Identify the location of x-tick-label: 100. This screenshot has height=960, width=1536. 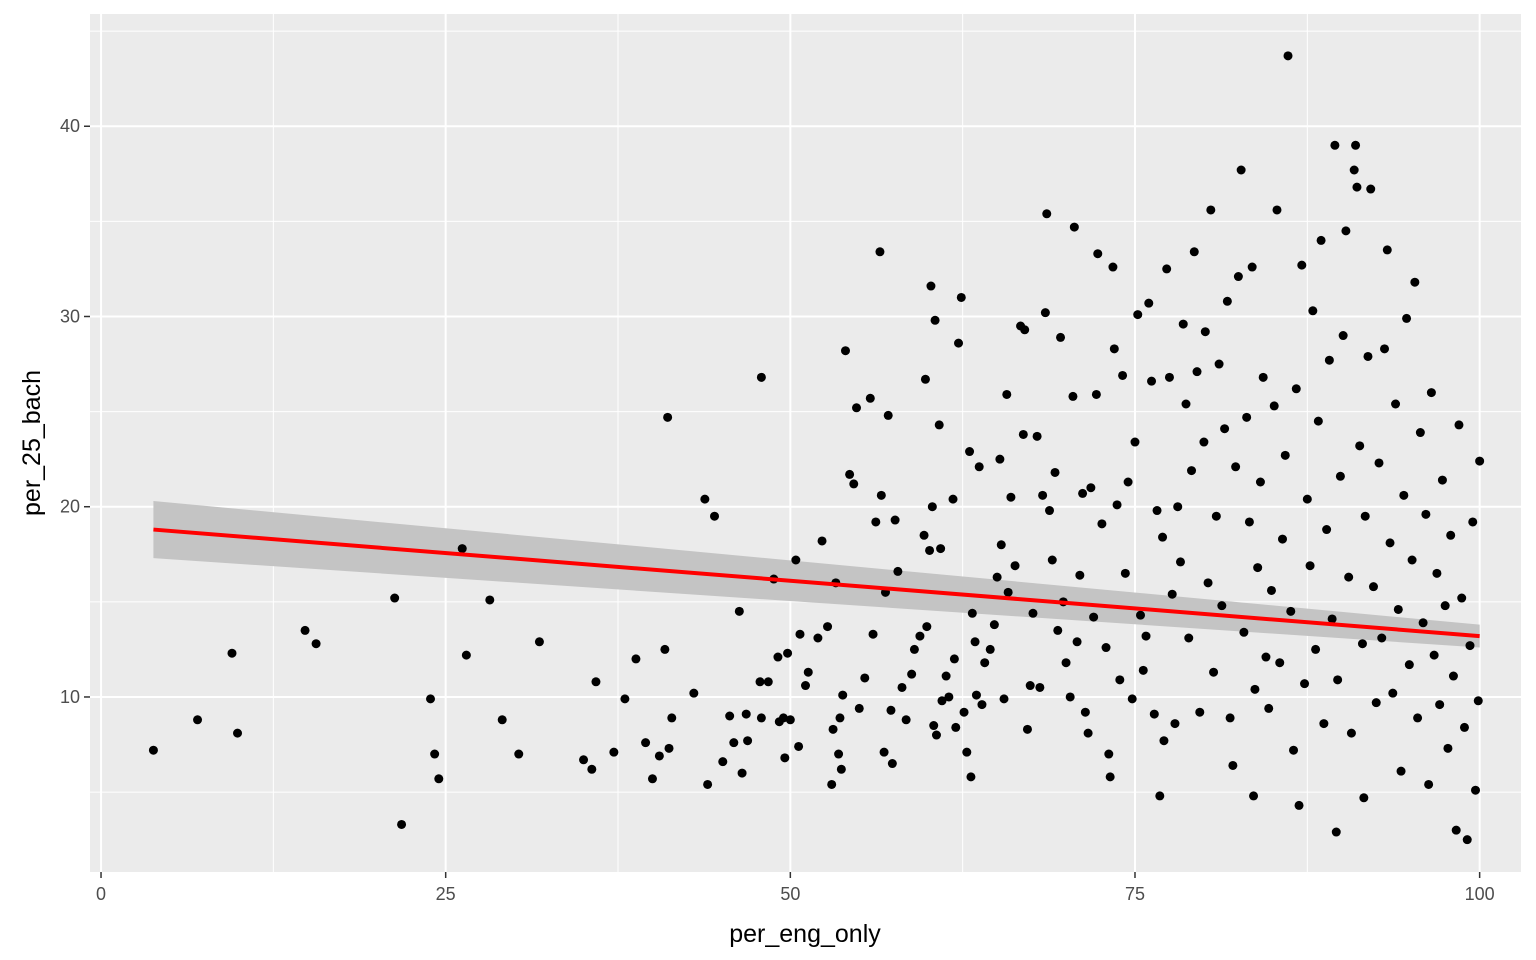
(1480, 894).